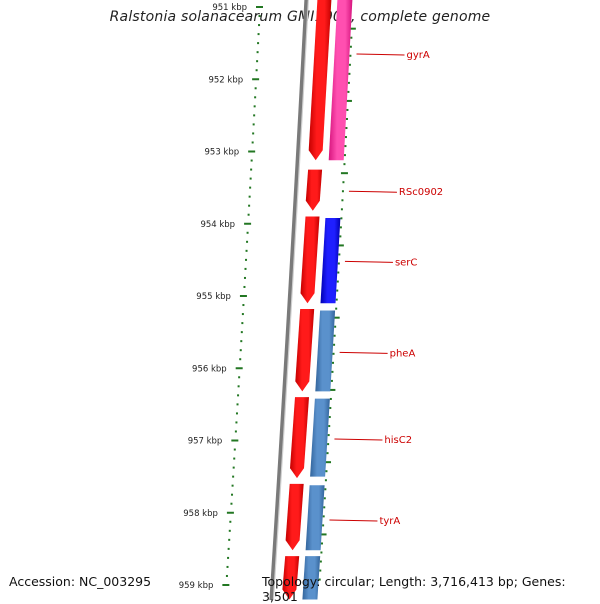  Describe the element at coordinates (209, 369) in the screenshot. I see `tick-label: 956 kbp` at that location.